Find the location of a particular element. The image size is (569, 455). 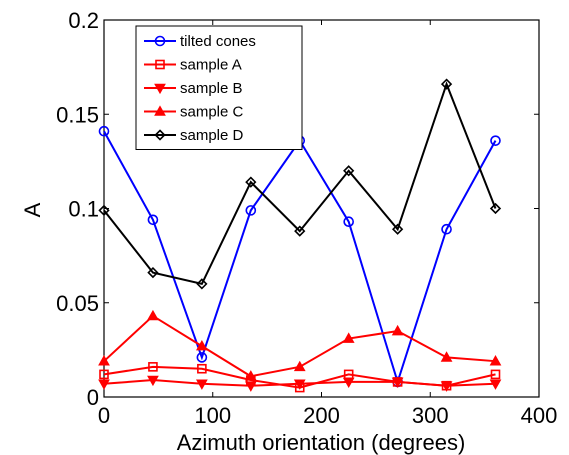

x-axis-label: Azimuth orientation (degrees) is located at coordinates (321, 442).